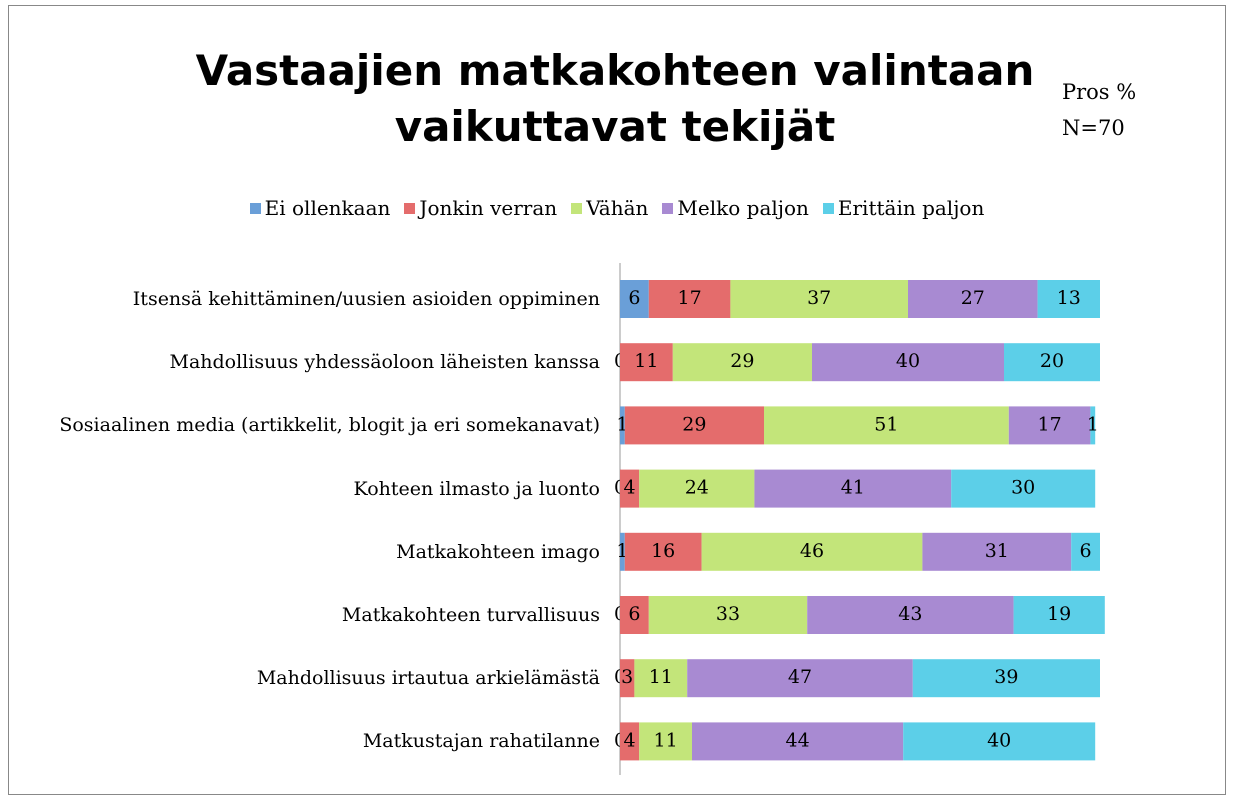 The height and width of the screenshot is (801, 1234). I want to click on data-label: 27, so click(973, 298).